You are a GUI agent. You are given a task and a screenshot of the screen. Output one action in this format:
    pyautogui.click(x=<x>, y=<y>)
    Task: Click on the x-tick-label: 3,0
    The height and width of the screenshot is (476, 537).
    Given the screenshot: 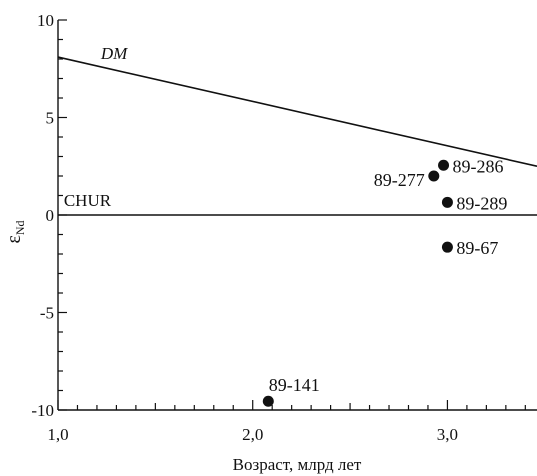 What is the action you would take?
    pyautogui.click(x=447, y=434)
    